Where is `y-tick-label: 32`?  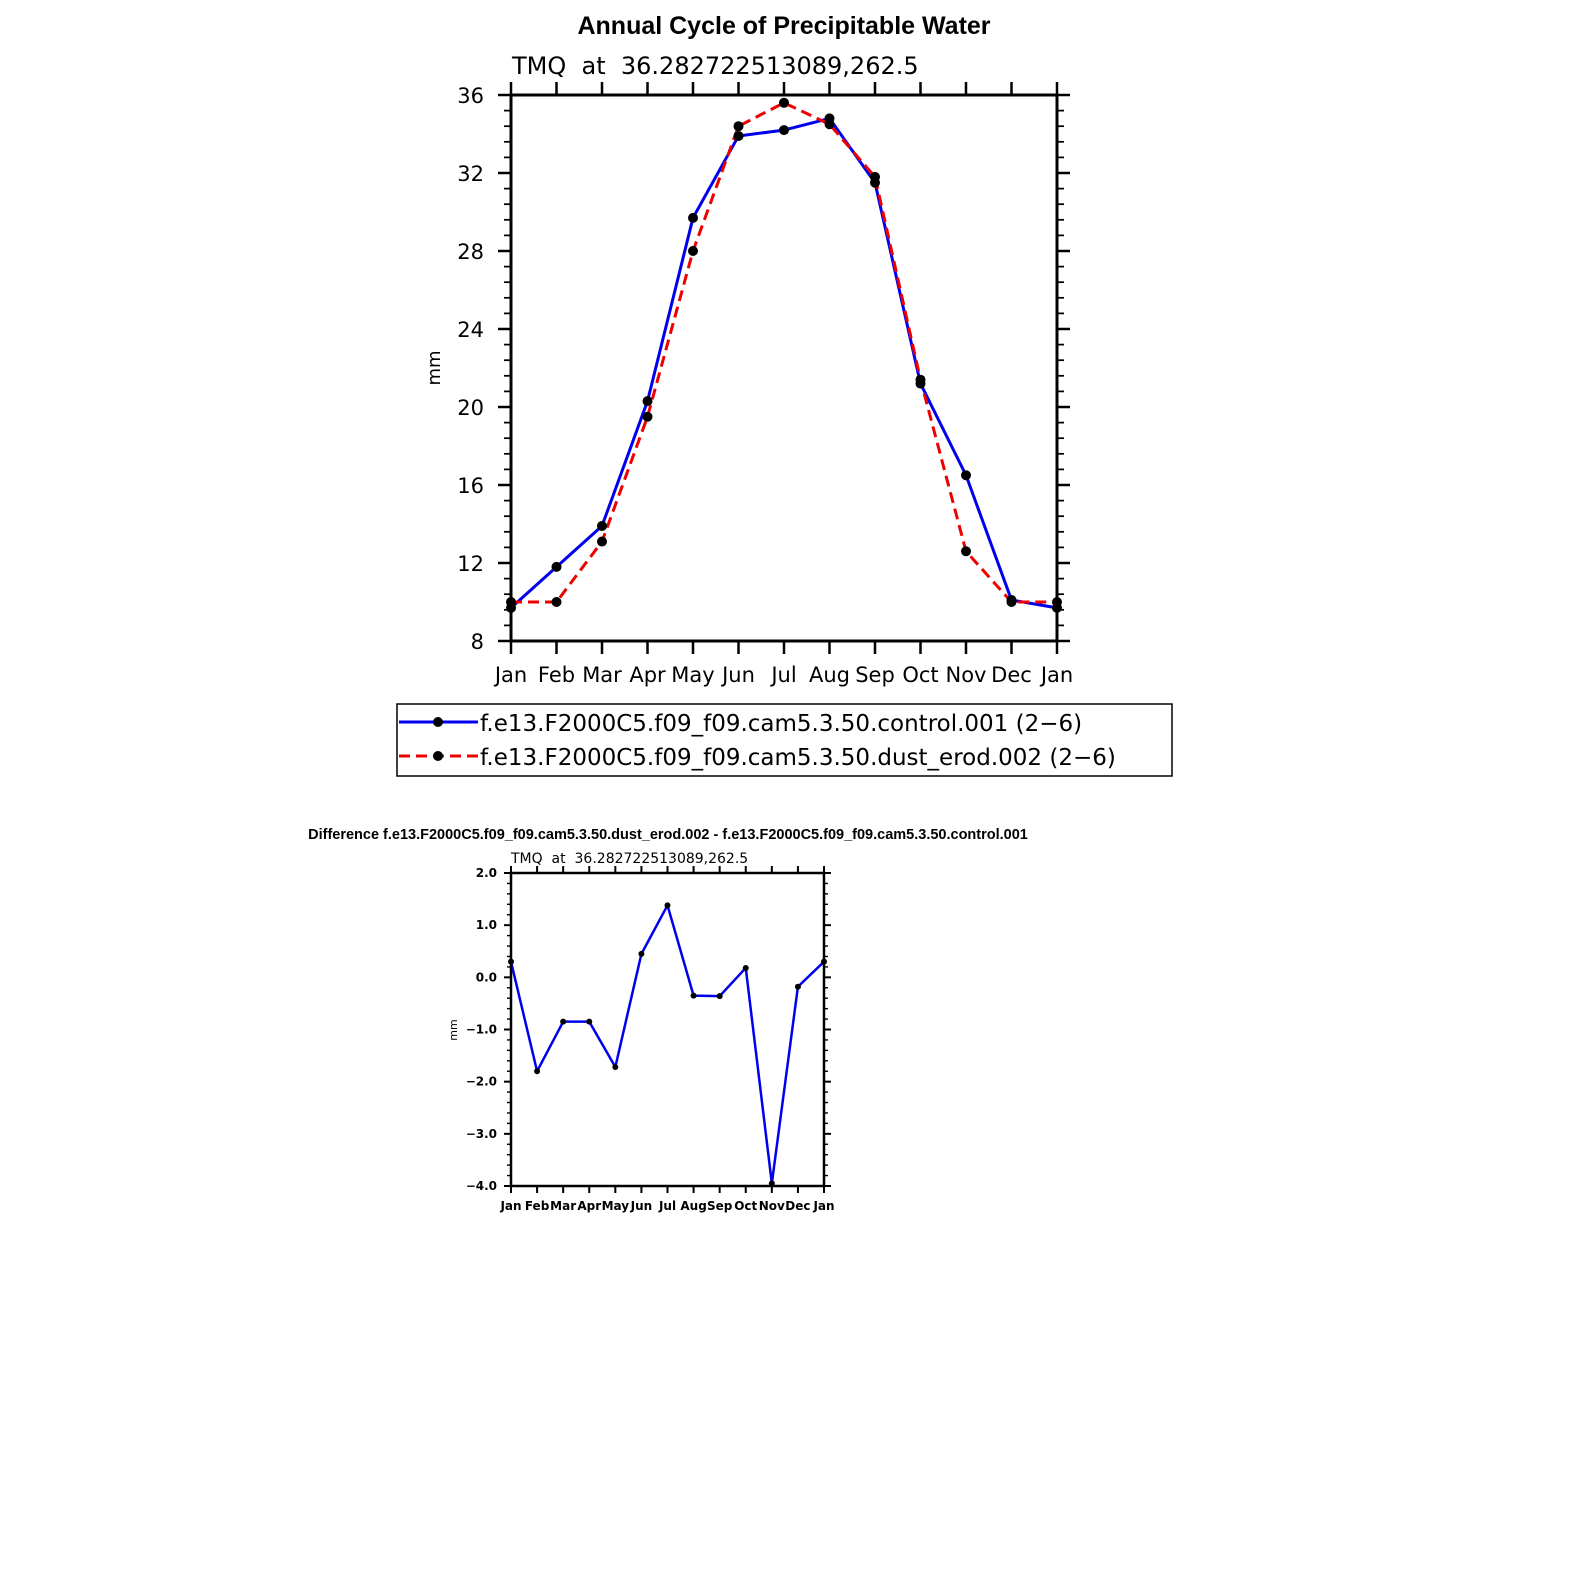
y-tick-label: 32 is located at coordinates (470, 174).